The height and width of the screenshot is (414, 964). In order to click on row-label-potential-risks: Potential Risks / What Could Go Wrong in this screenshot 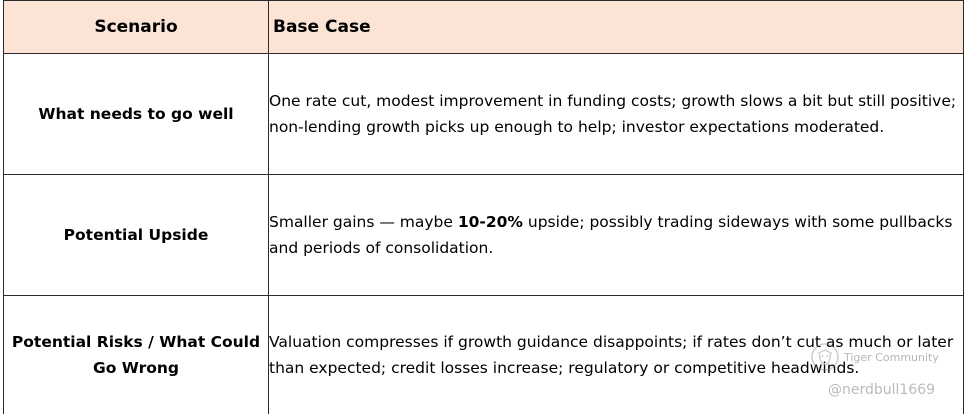, I will do `click(136, 354)`.